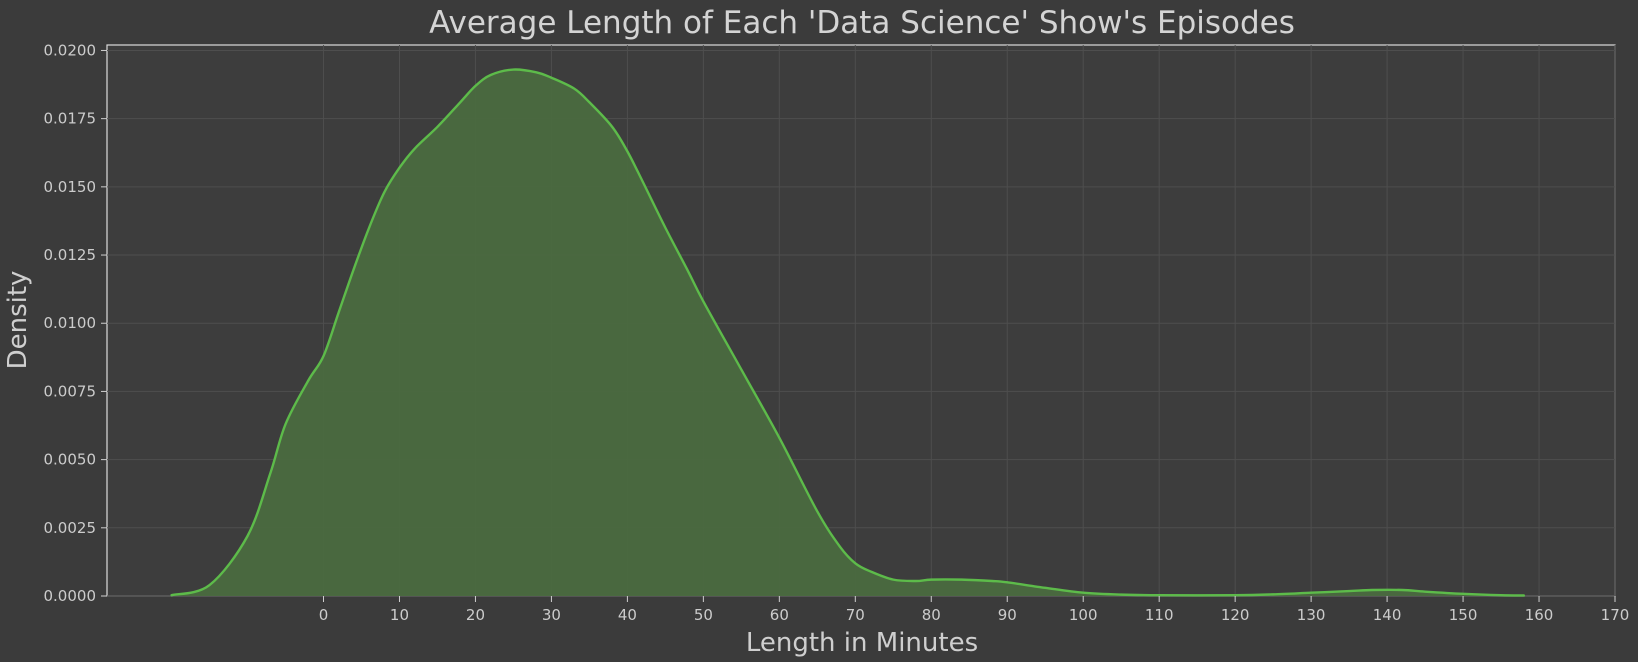 This screenshot has width=1638, height=662. What do you see at coordinates (18, 320) in the screenshot?
I see `y-axis-label: Density` at bounding box center [18, 320].